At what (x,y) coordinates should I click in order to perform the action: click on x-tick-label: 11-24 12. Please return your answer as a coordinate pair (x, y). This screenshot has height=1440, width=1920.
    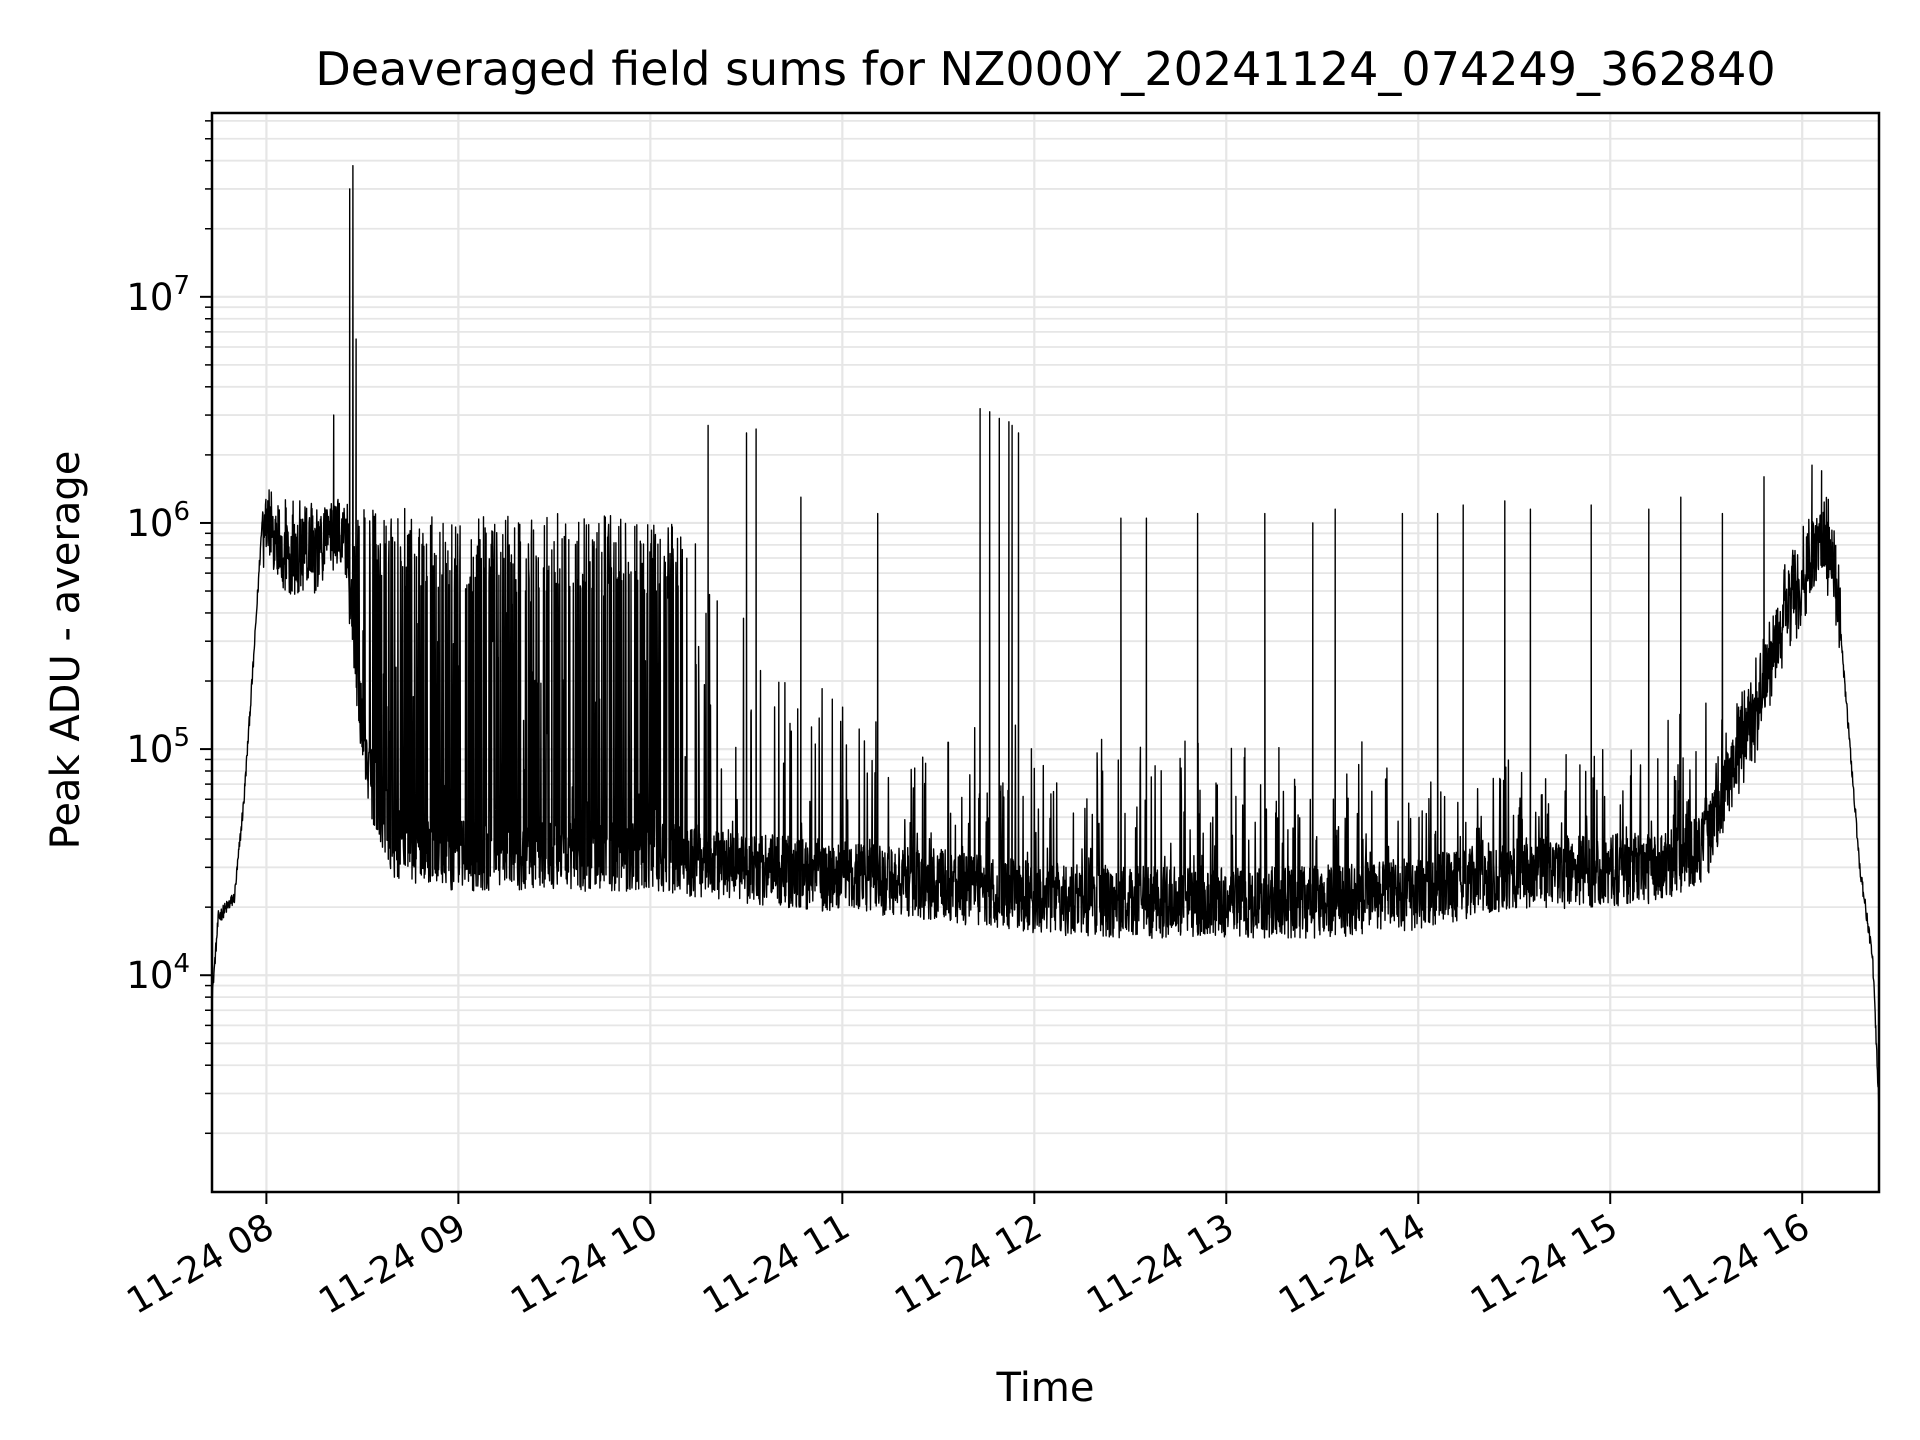
    Looking at the image, I should click on (968, 1264).